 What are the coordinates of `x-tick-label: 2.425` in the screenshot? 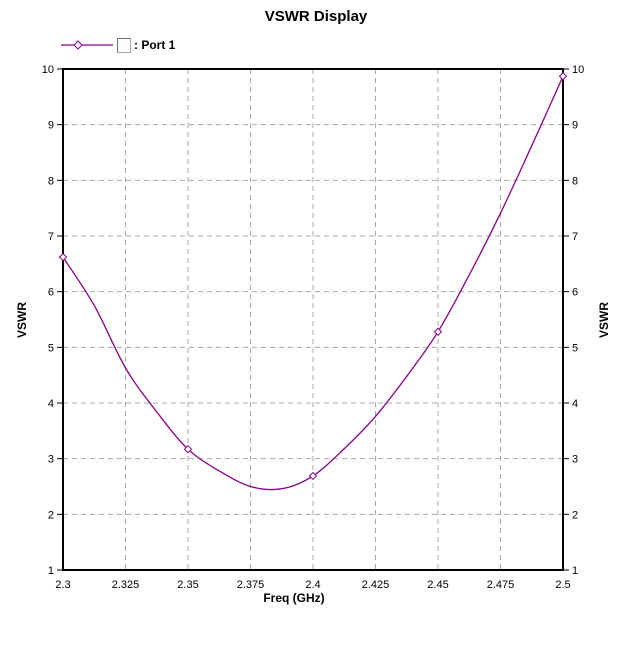 It's located at (376, 585).